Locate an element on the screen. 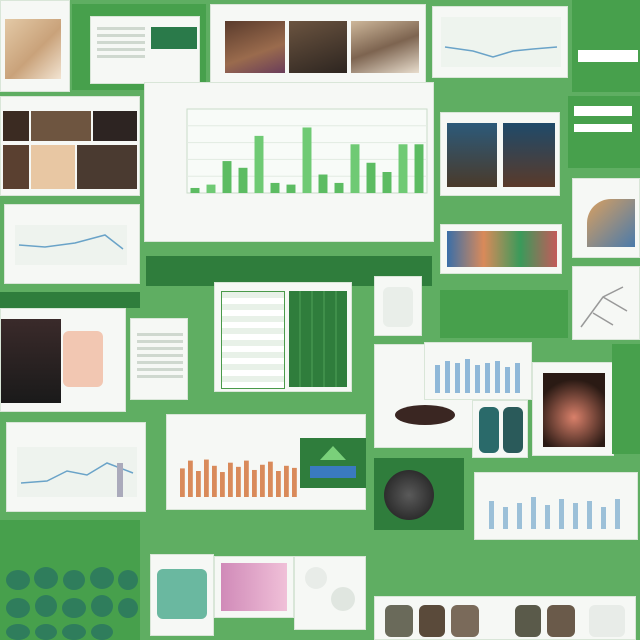 The height and width of the screenshot is (640, 640). panel-triangle is located at coordinates (333, 463).